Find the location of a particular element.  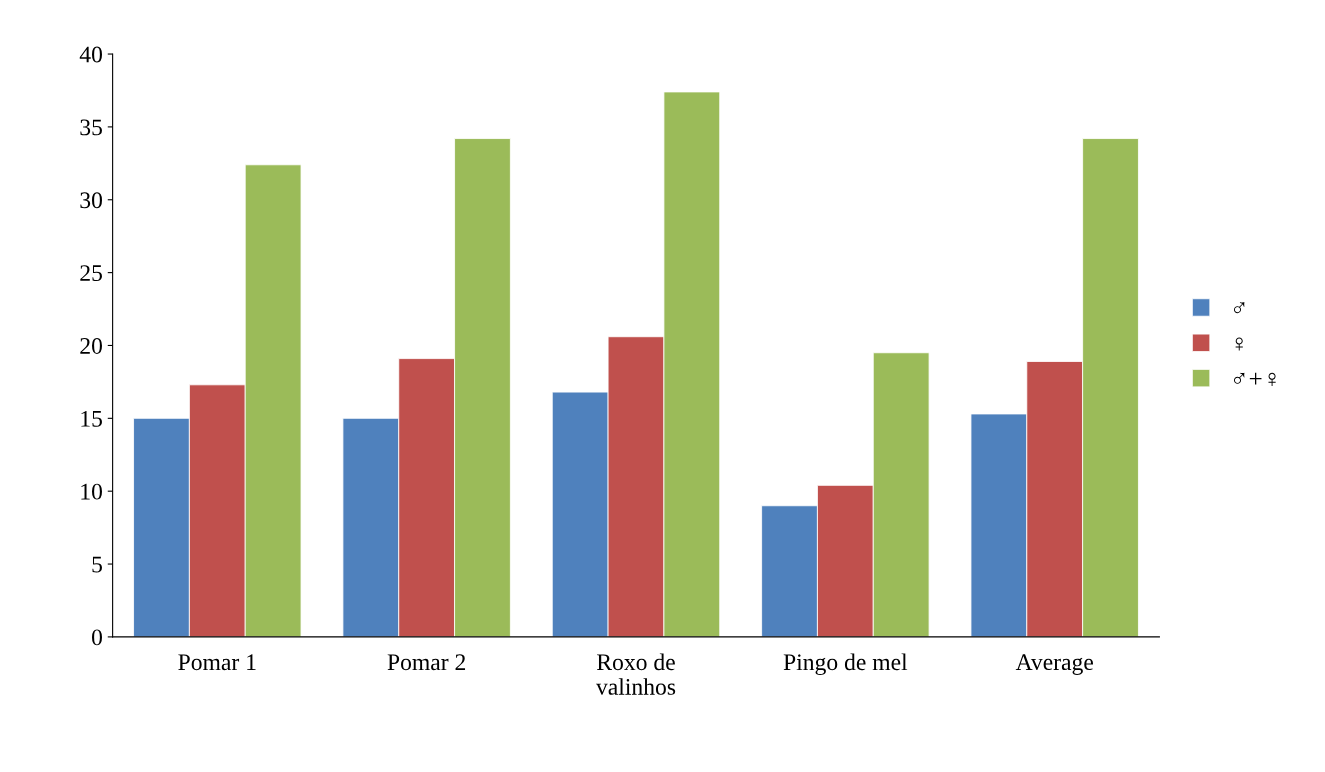

x-tick-label: Average is located at coordinates (1054, 664).